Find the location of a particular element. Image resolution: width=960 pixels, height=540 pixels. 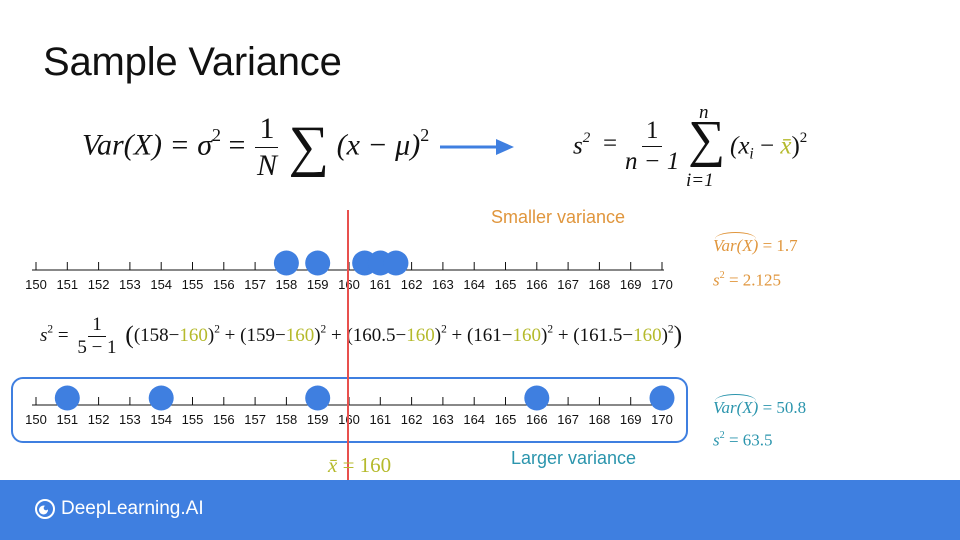

mid-fraction: 1 5 − 1 is located at coordinates (96, 337).